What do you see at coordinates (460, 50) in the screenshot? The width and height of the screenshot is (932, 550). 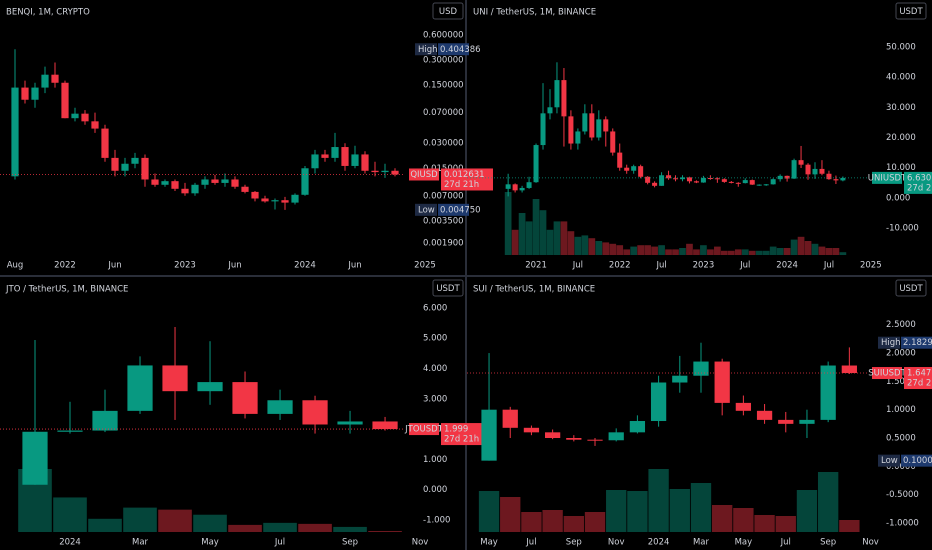 I see `extreme-price-label: 0.404386` at bounding box center [460, 50].